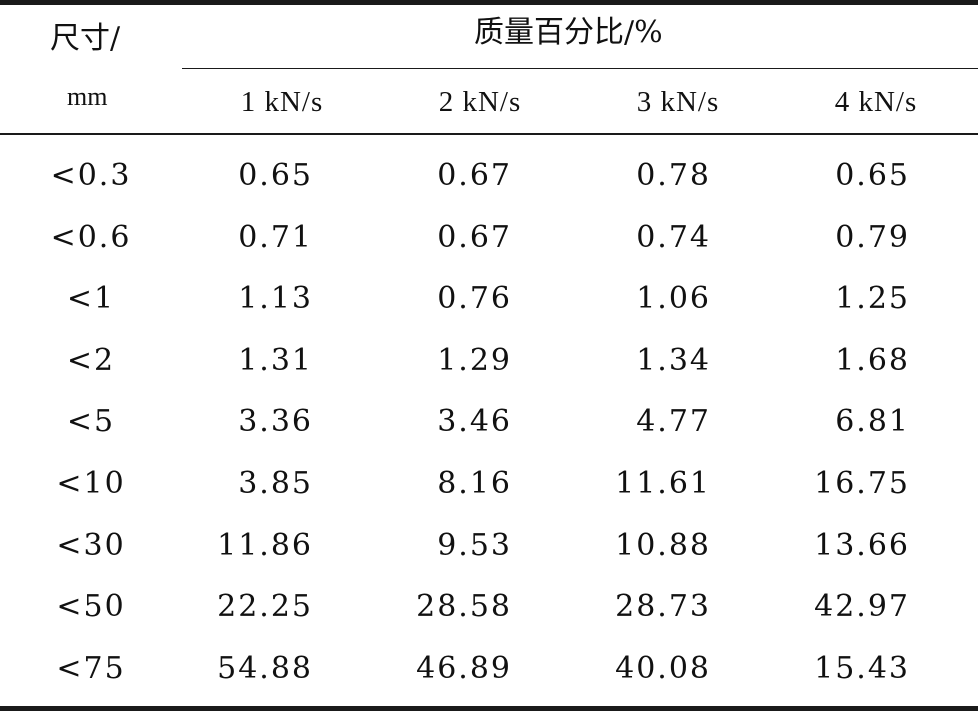 The width and height of the screenshot is (978, 712). I want to click on value-cell: 11.86, so click(265, 545).